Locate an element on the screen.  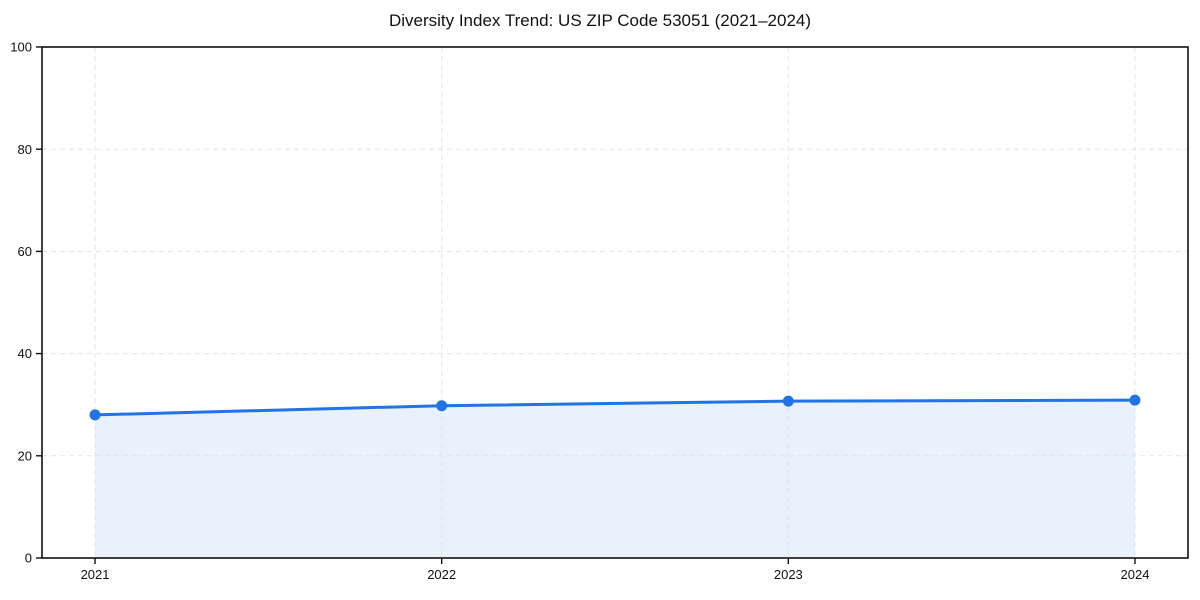
y-tick-label: 80 is located at coordinates (25, 149).